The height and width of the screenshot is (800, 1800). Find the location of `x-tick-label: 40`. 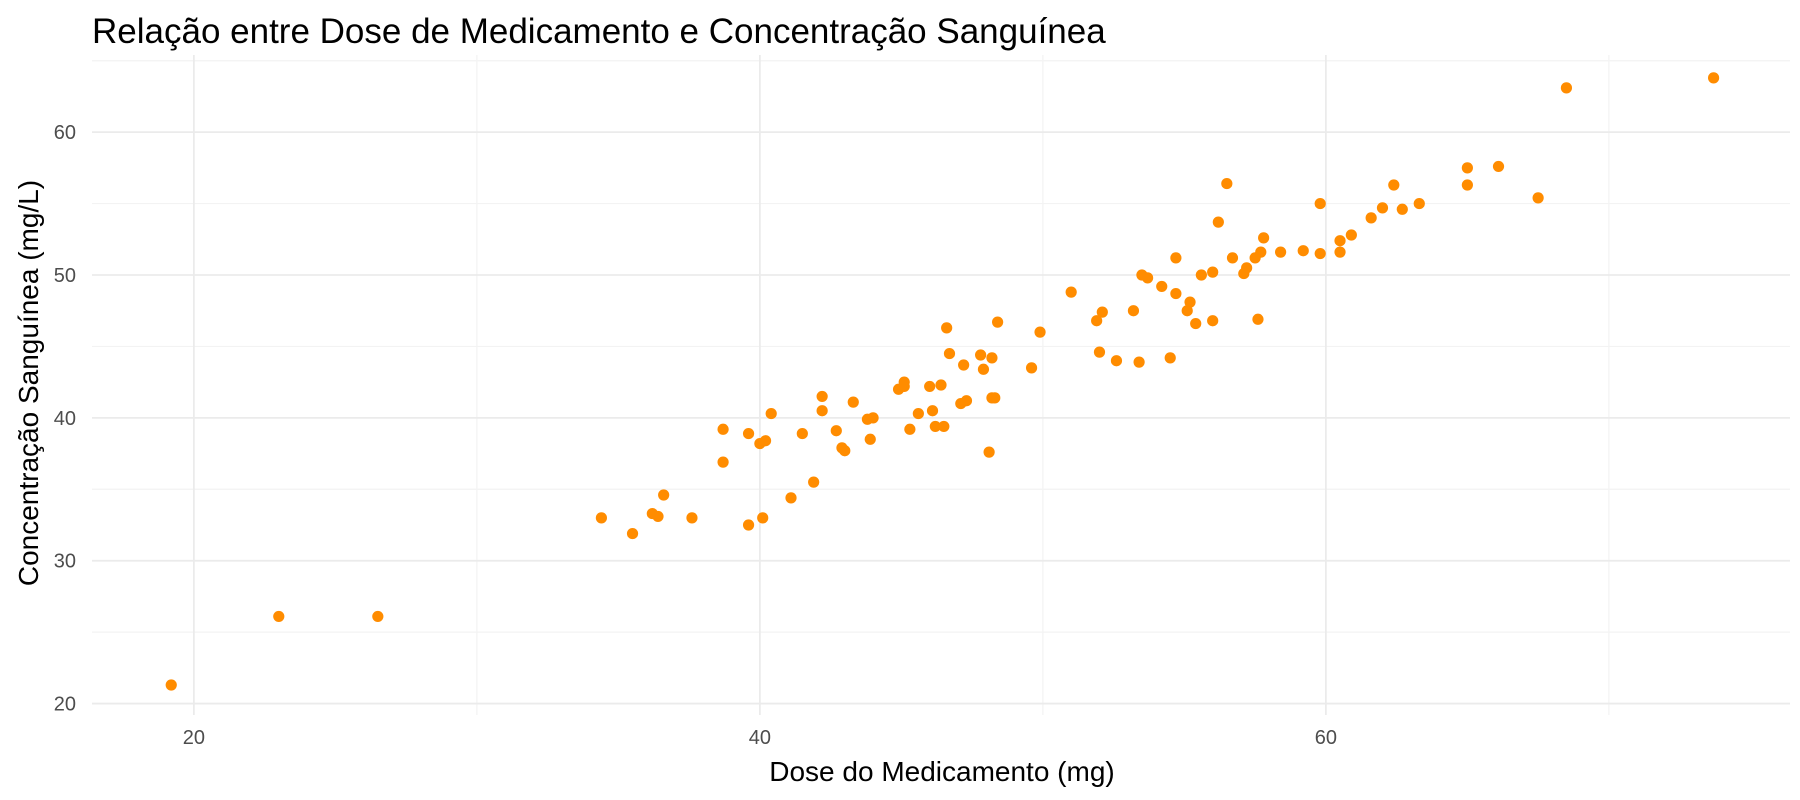

x-tick-label: 40 is located at coordinates (760, 738).